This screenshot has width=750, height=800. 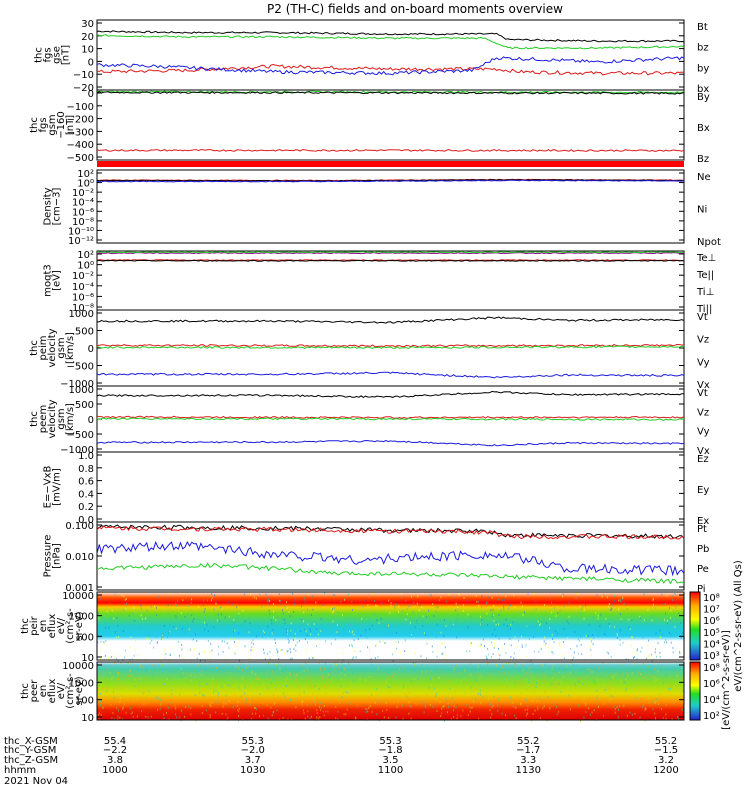 What do you see at coordinates (34, 625) in the screenshot?
I see `svg-text: peir` at bounding box center [34, 625].